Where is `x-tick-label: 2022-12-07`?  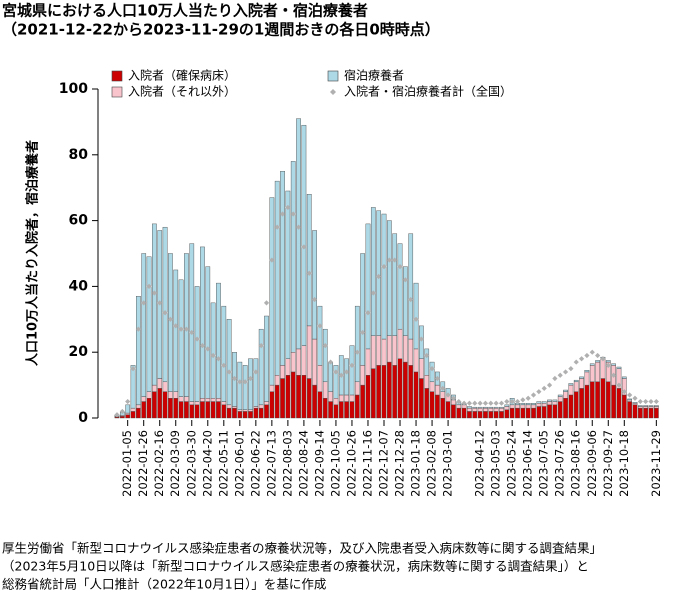
x-tick-label: 2022-12-07 is located at coordinates (384, 463).